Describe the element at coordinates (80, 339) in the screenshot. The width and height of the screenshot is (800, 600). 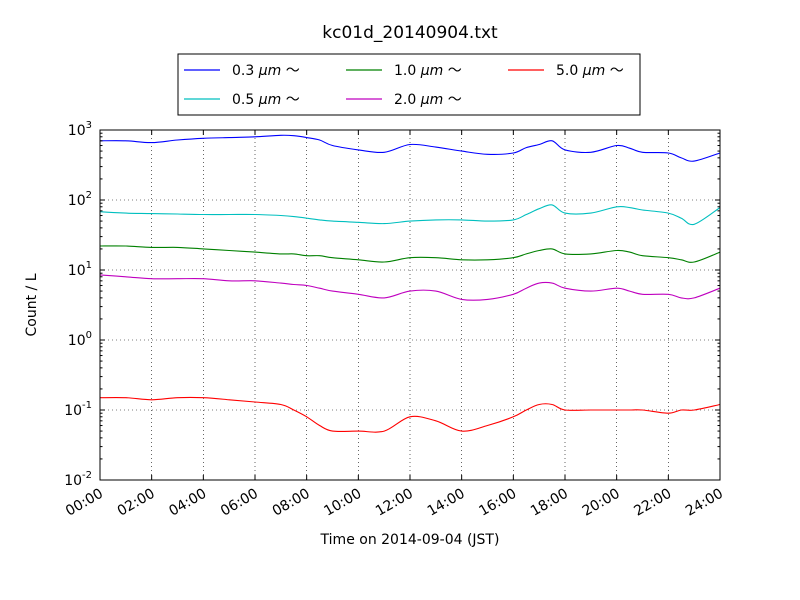
I see `y-tick-label: 10⁰` at that location.